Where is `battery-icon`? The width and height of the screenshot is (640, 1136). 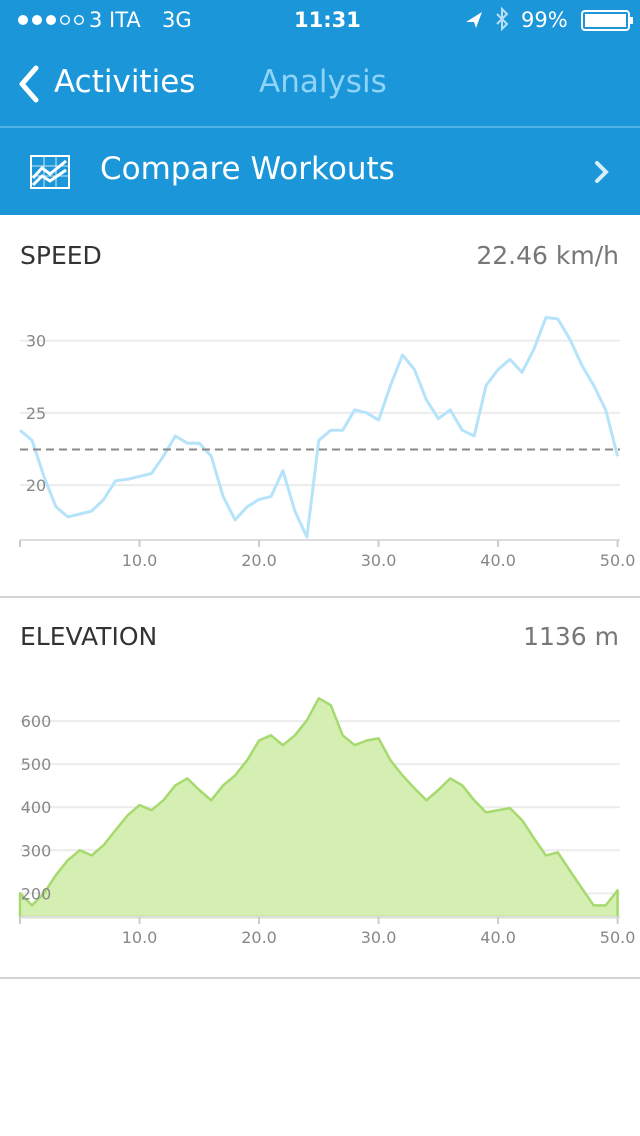
battery-icon is located at coordinates (605, 20).